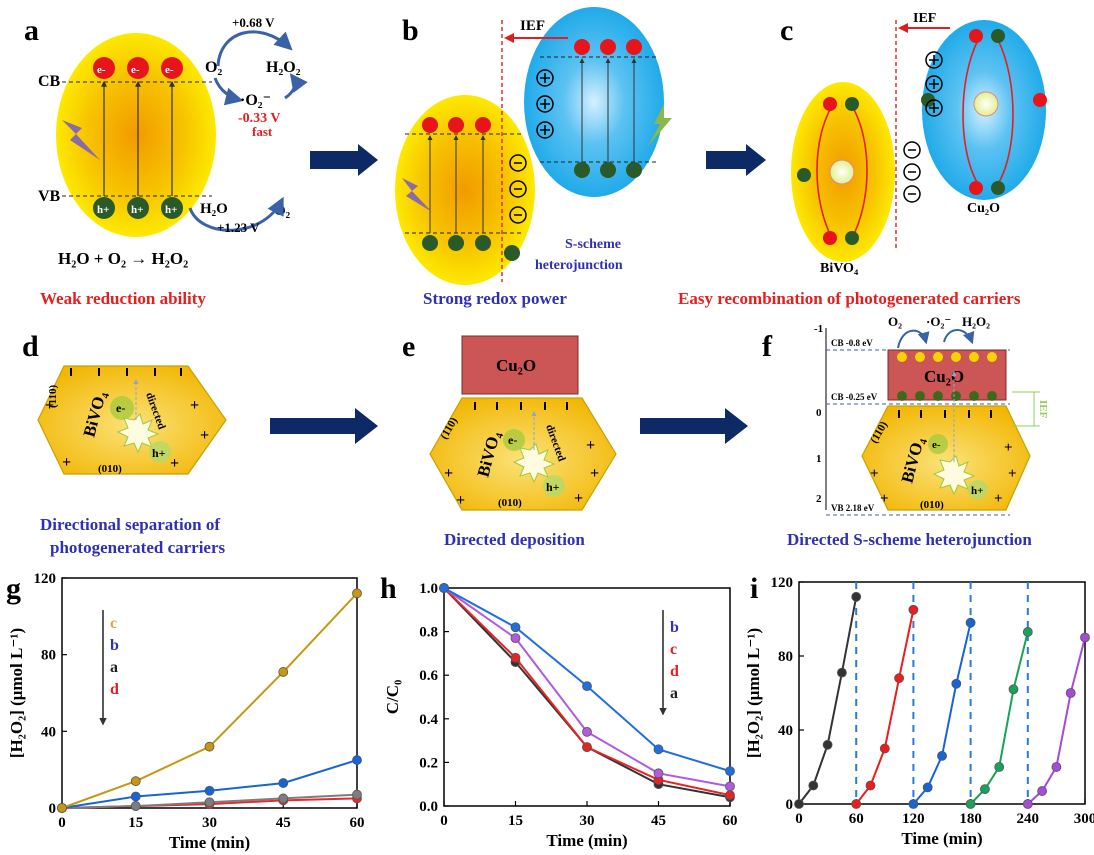  What do you see at coordinates (510, 503) in the screenshot?
I see `facet-010-e: (010)` at bounding box center [510, 503].